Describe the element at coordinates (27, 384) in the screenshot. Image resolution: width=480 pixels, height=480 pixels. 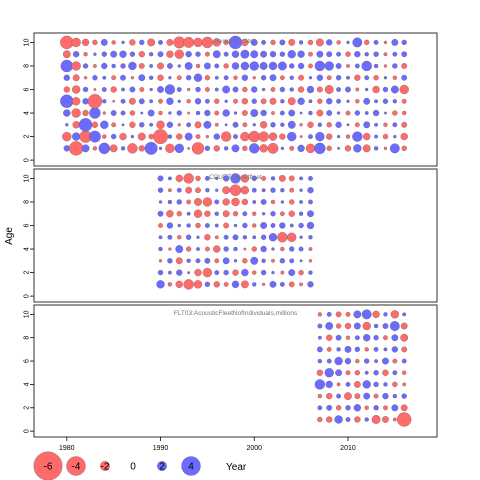
I see `y-tick-label: 4` at that location.